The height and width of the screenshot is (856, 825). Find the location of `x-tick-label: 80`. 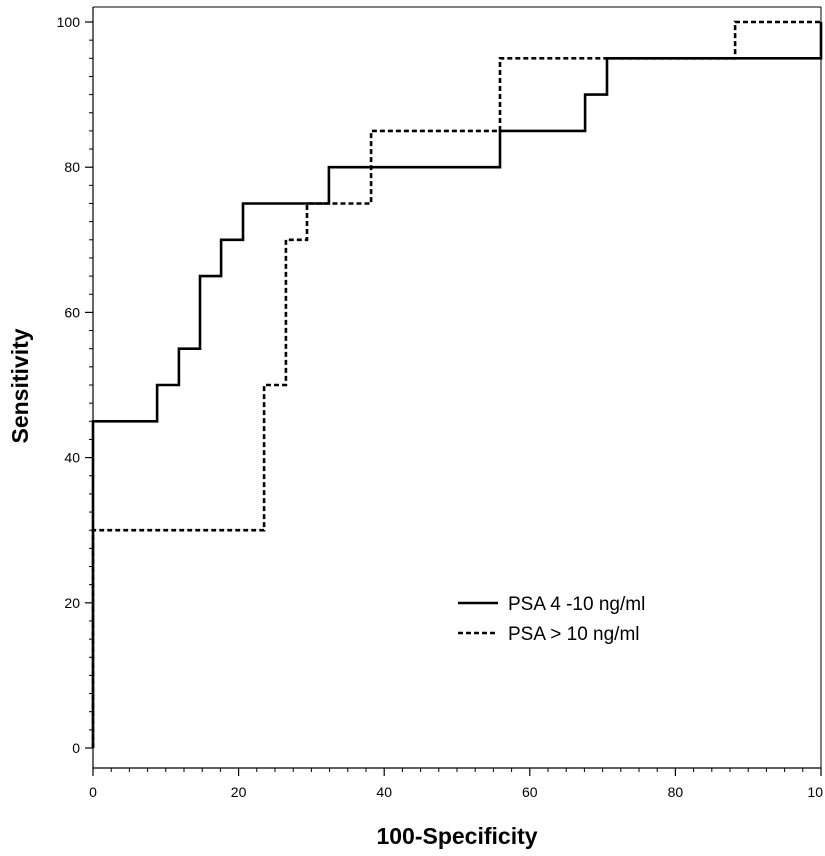

x-tick-label: 80 is located at coordinates (676, 792).